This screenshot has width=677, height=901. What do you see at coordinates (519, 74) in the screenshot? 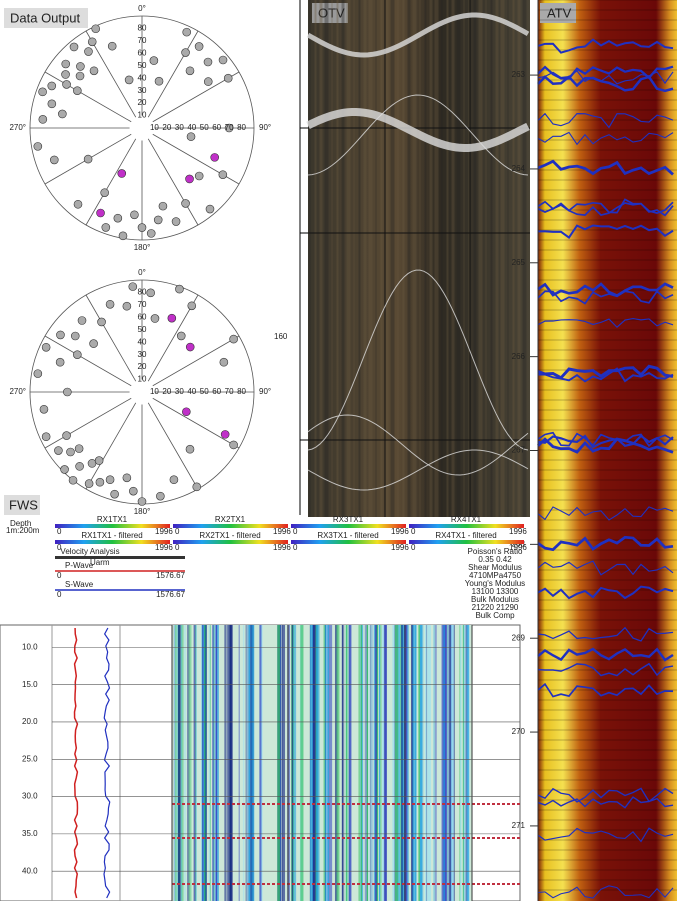
I see `depth-label: 263` at bounding box center [519, 74].